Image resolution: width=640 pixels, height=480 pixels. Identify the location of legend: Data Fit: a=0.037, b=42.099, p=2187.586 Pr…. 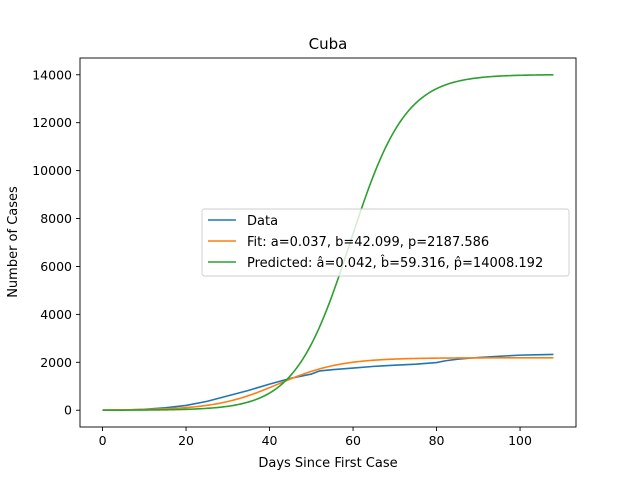
(385, 242).